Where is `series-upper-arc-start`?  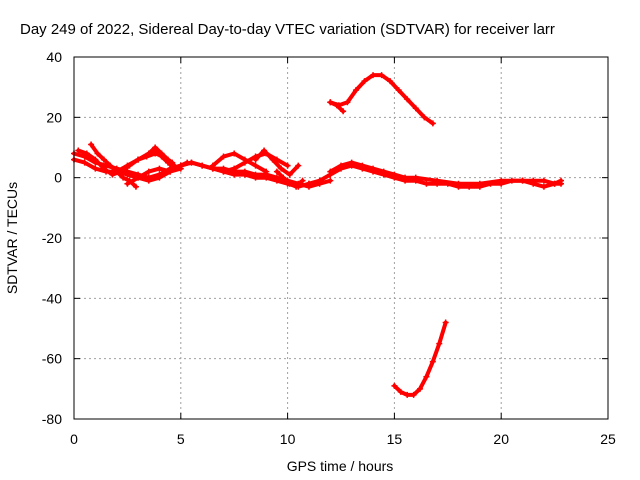
series-upper-arc-start is located at coordinates (337, 107).